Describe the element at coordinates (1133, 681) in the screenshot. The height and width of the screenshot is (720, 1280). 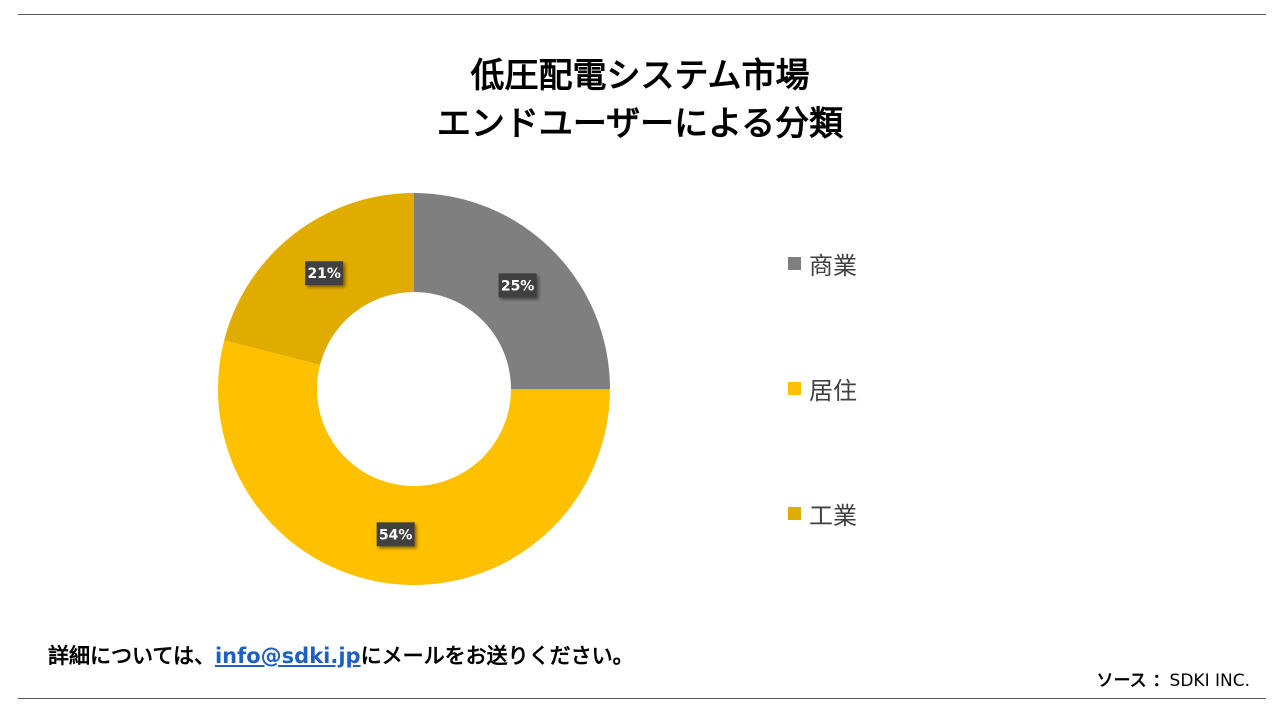
I see `source-label: ソース ：` at that location.